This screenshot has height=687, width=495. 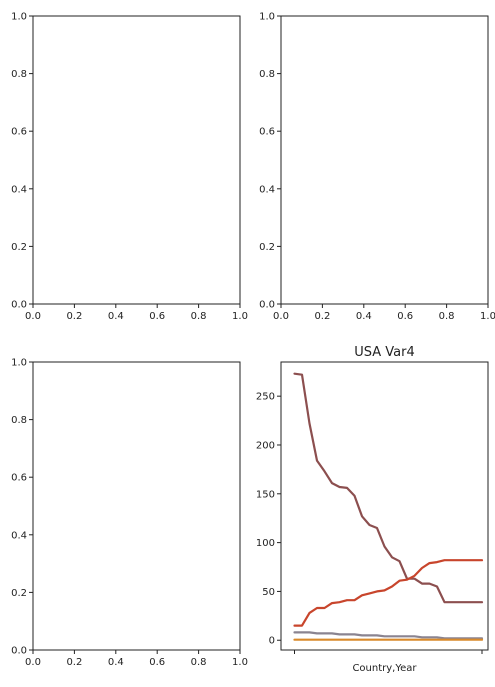 I want to click on y-tick-label: 0, so click(x=272, y=641).